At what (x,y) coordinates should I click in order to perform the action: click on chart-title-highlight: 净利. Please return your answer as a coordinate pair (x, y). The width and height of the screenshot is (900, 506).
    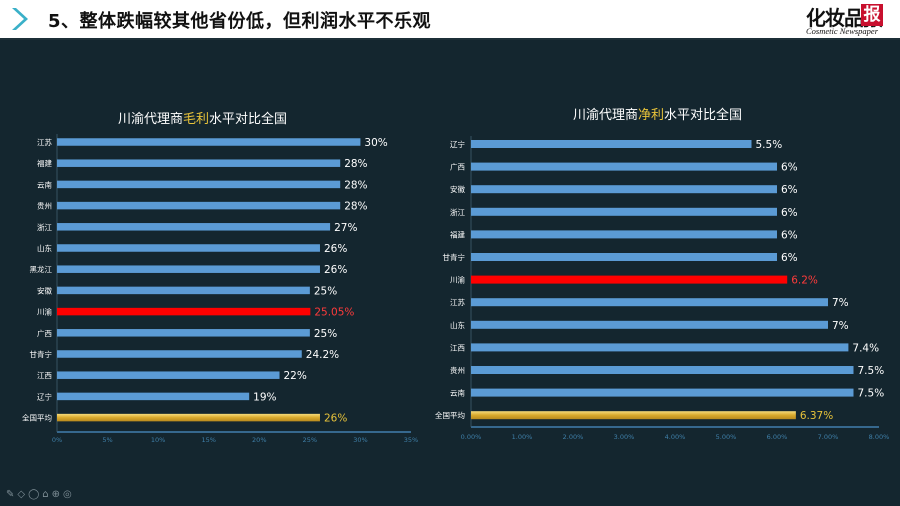
    Looking at the image, I should click on (651, 115).